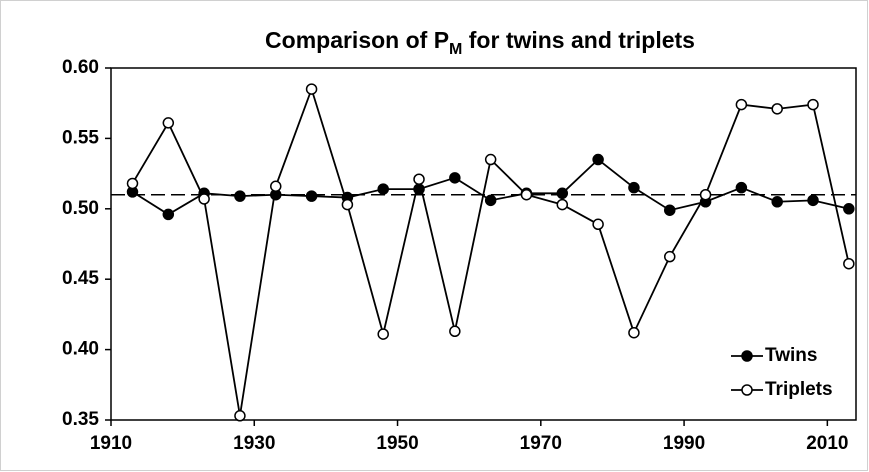  Describe the element at coordinates (684, 443) in the screenshot. I see `x-tick-label: 1990` at that location.